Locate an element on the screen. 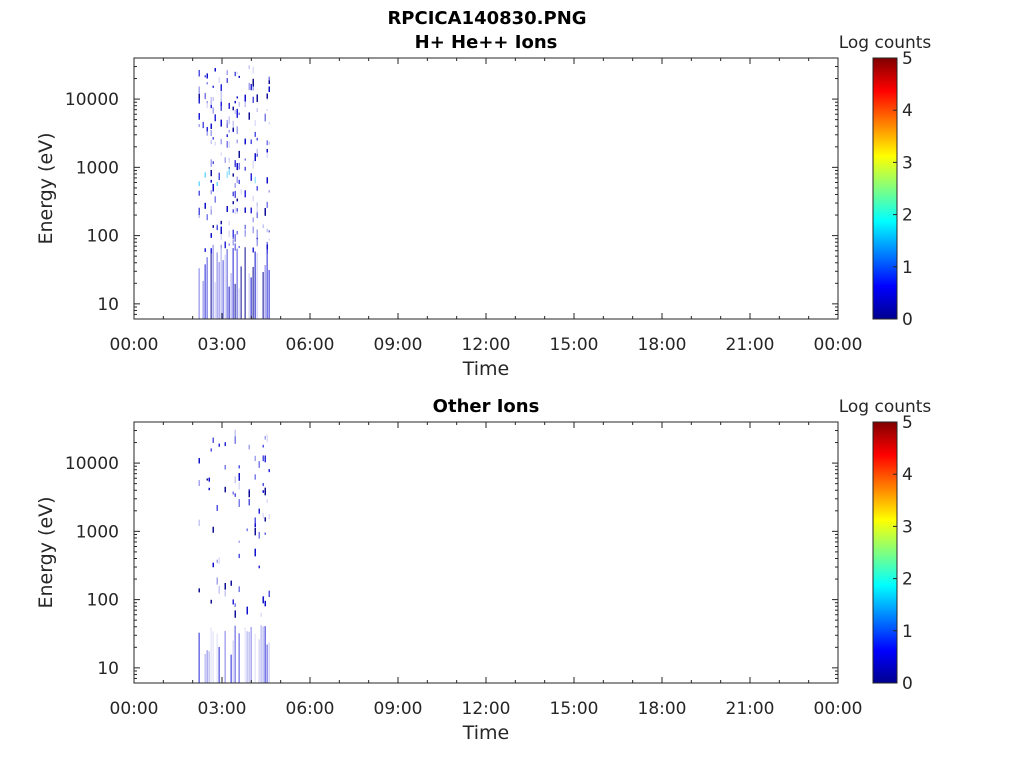 The width and height of the screenshot is (1024, 772). panel-title: Other Ions is located at coordinates (486, 406).